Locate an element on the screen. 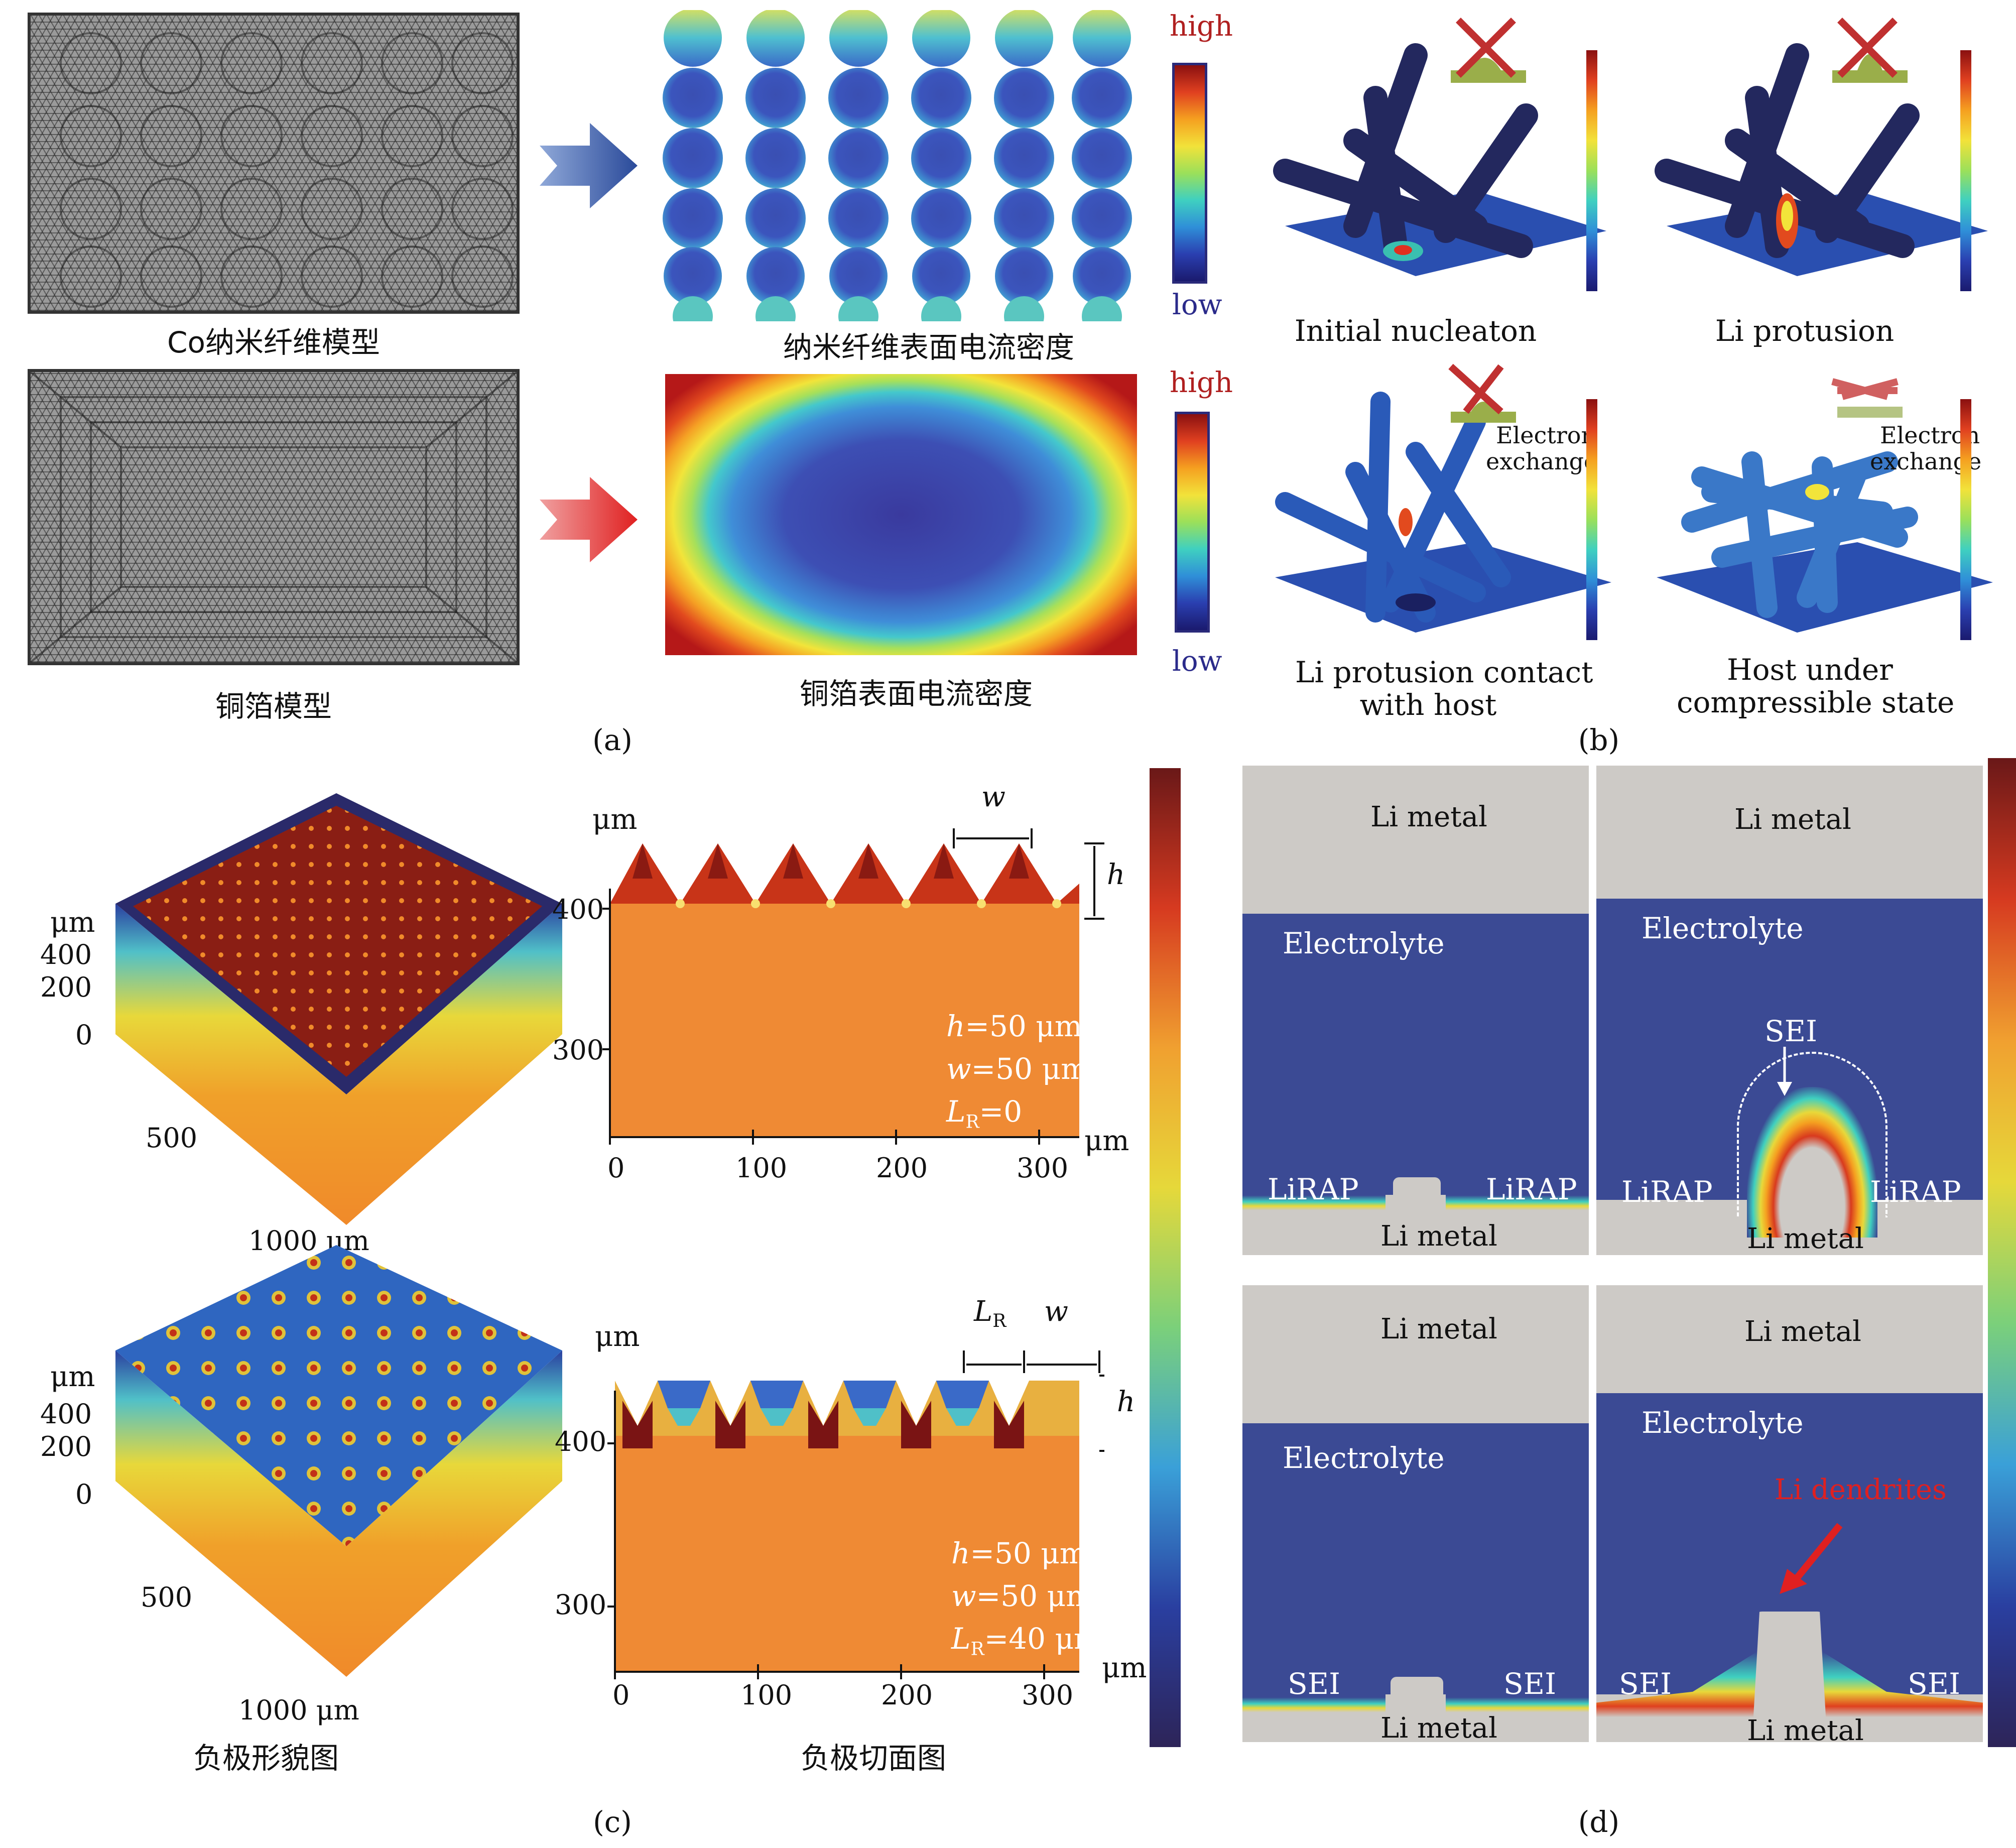  electron-exchange-label: exchange is located at coordinates (1542, 461).